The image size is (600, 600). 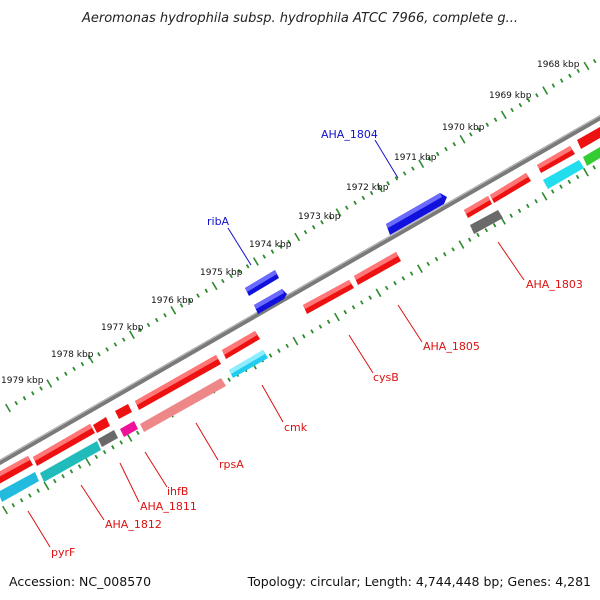 What do you see at coordinates (172, 301) in the screenshot?
I see `tick-label: 1976 kbp` at bounding box center [172, 301].